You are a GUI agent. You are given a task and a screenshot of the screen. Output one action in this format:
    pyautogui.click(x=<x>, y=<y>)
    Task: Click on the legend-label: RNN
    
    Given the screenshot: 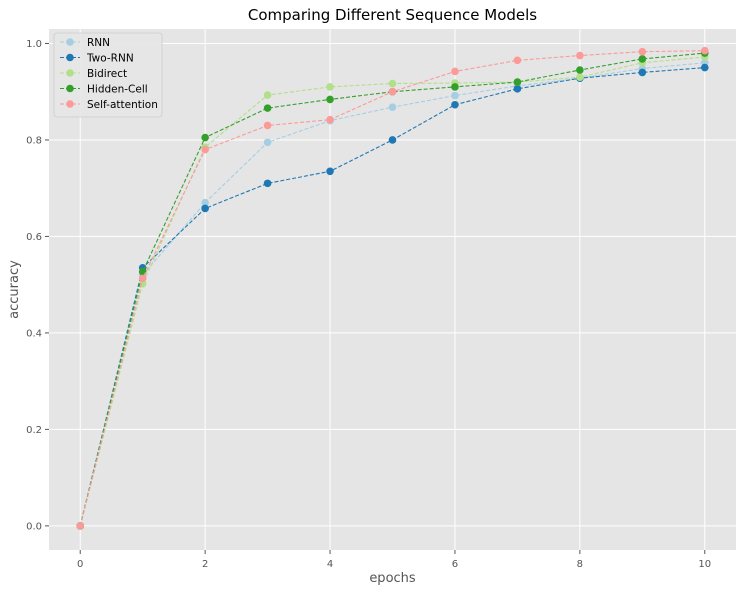 What is the action you would take?
    pyautogui.click(x=98, y=43)
    